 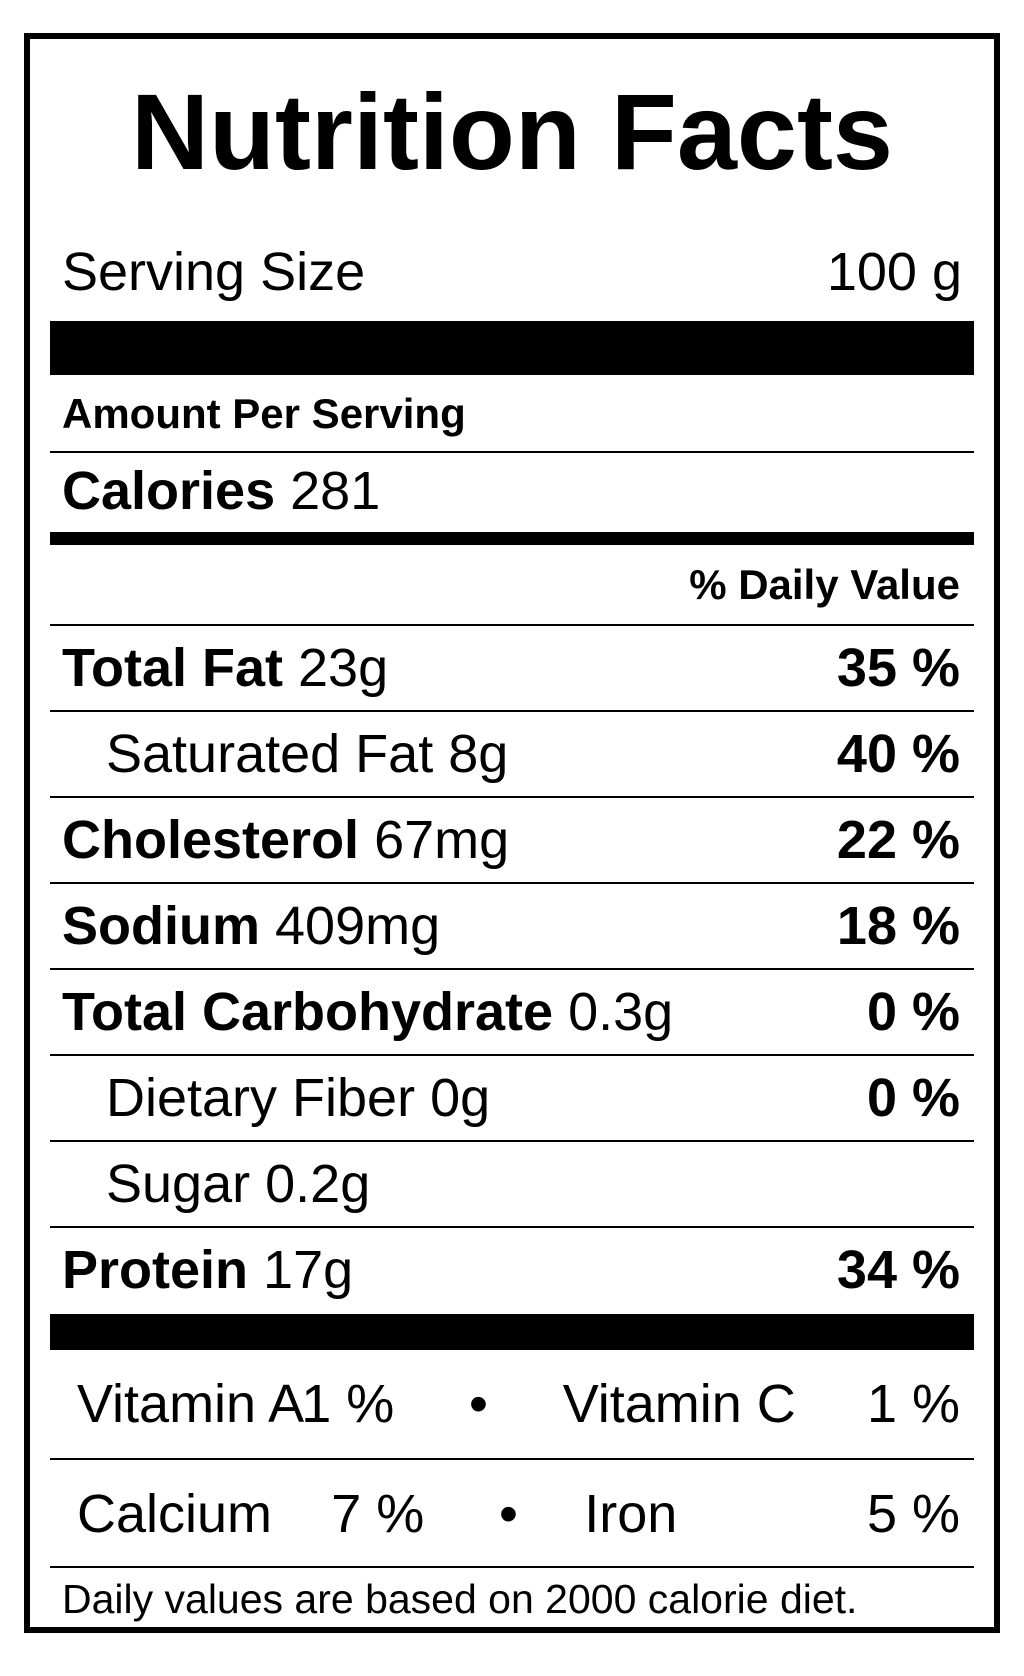 What do you see at coordinates (478, 754) in the screenshot?
I see `nutrient-amount: 8g` at bounding box center [478, 754].